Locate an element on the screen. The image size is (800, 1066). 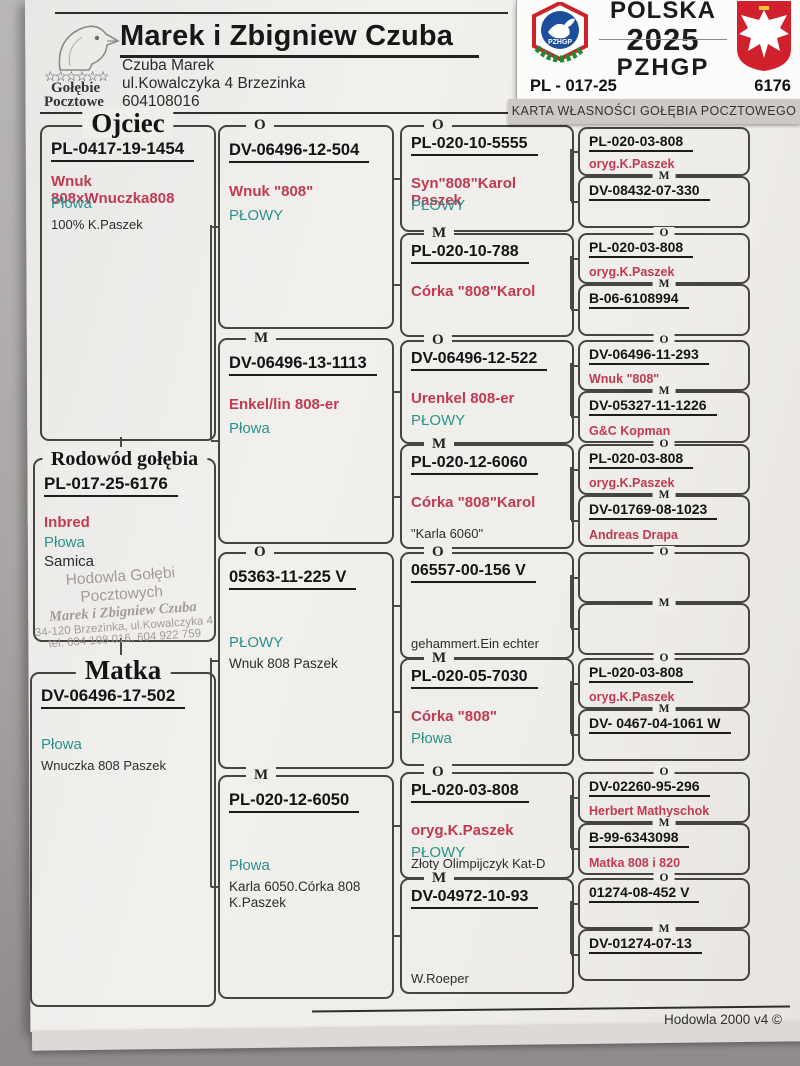
card-center: POLSKA 2025 PZHGP is located at coordinates (663, 40).